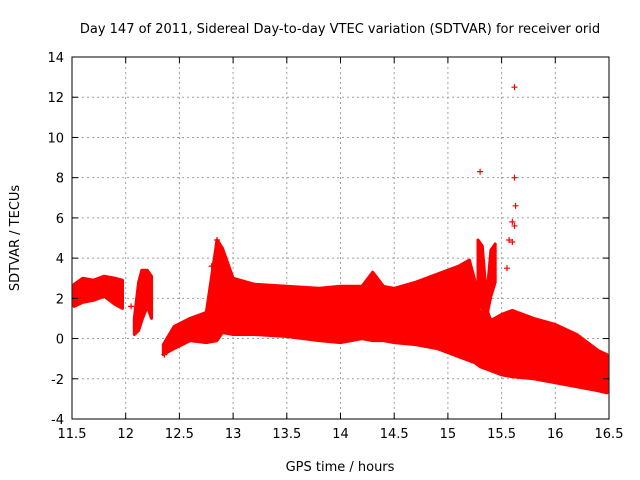 The image size is (640, 480). Describe the element at coordinates (448, 434) in the screenshot. I see `x-tick-label: 15` at that location.